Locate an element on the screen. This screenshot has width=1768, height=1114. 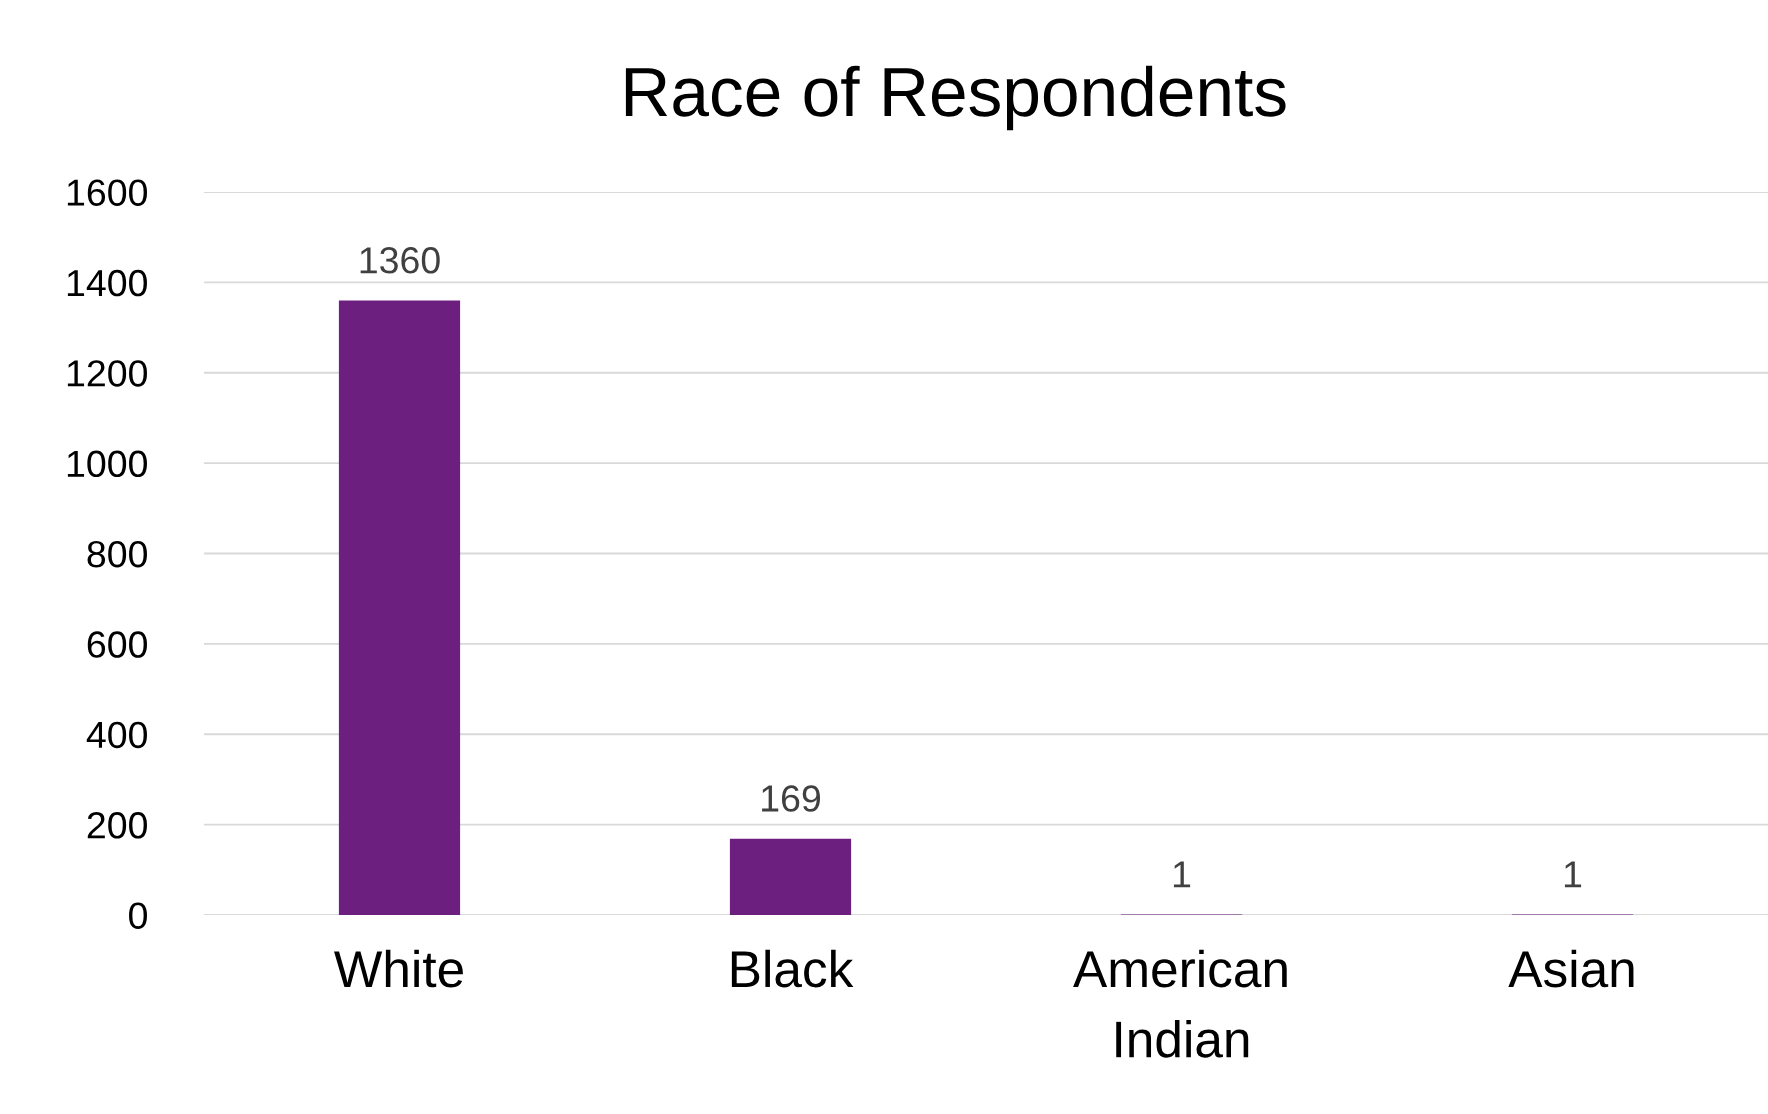
x-tick-label: American Indian is located at coordinates (1180, 1003).